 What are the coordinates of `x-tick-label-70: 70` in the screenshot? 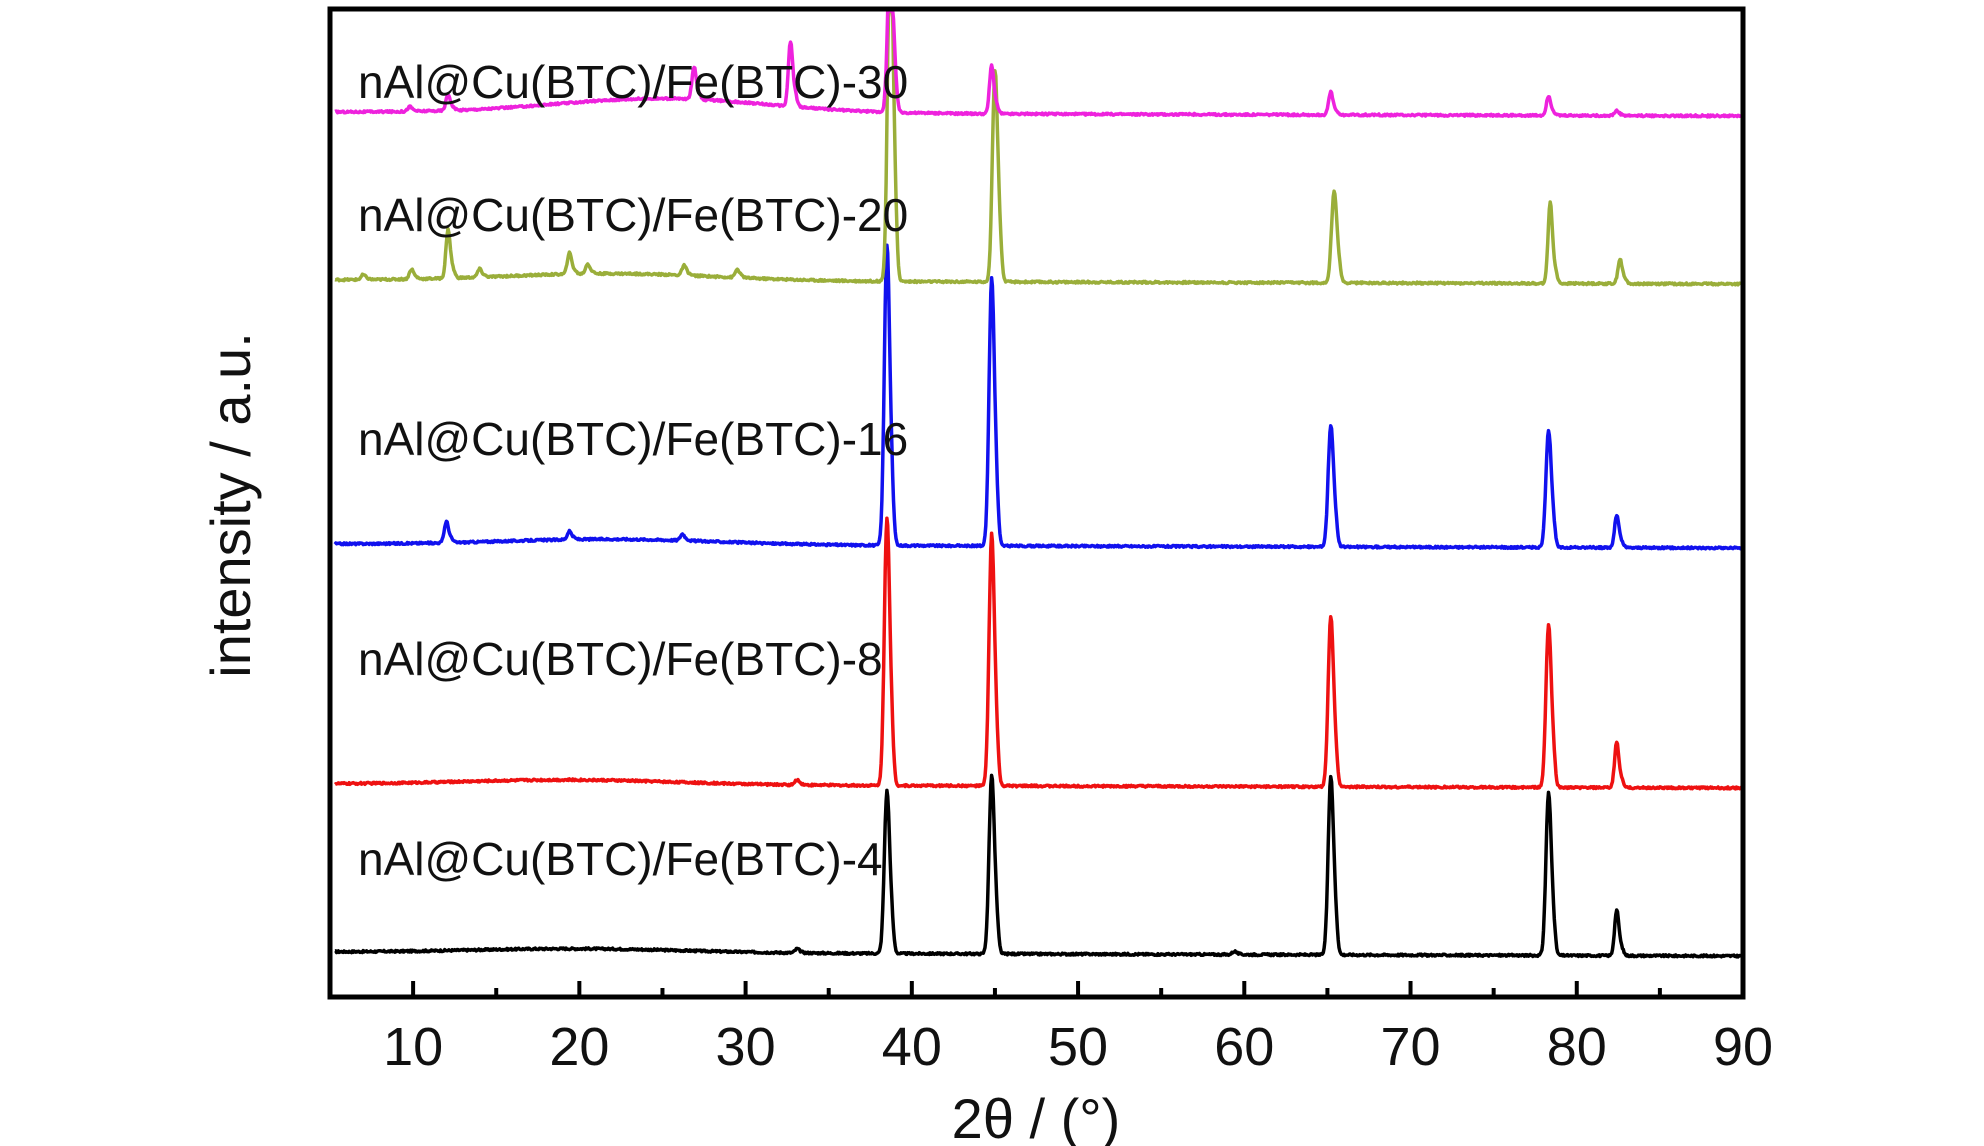 It's located at (1410, 1047).